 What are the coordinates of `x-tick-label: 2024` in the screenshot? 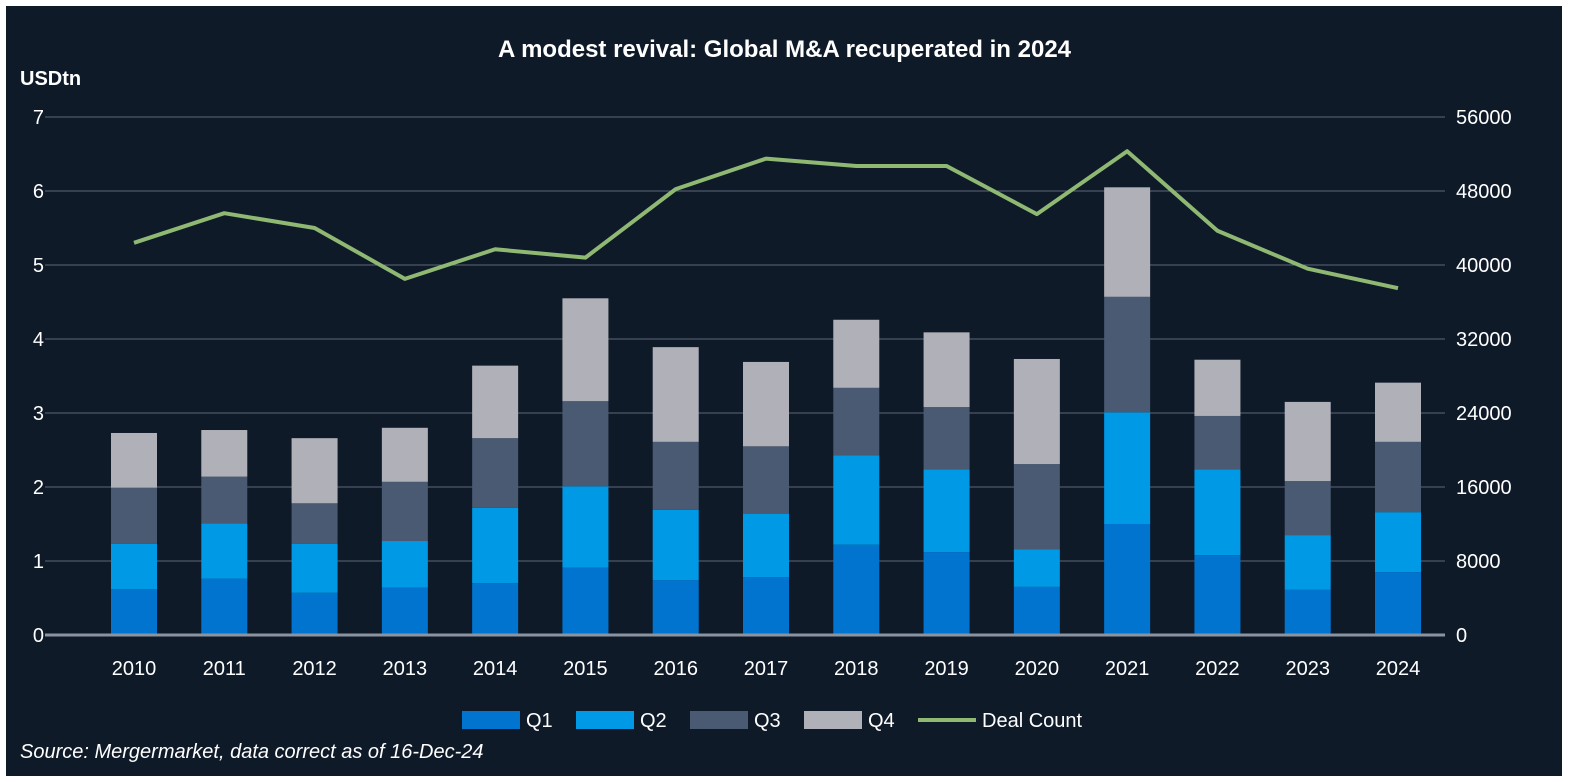 It's located at (1398, 669).